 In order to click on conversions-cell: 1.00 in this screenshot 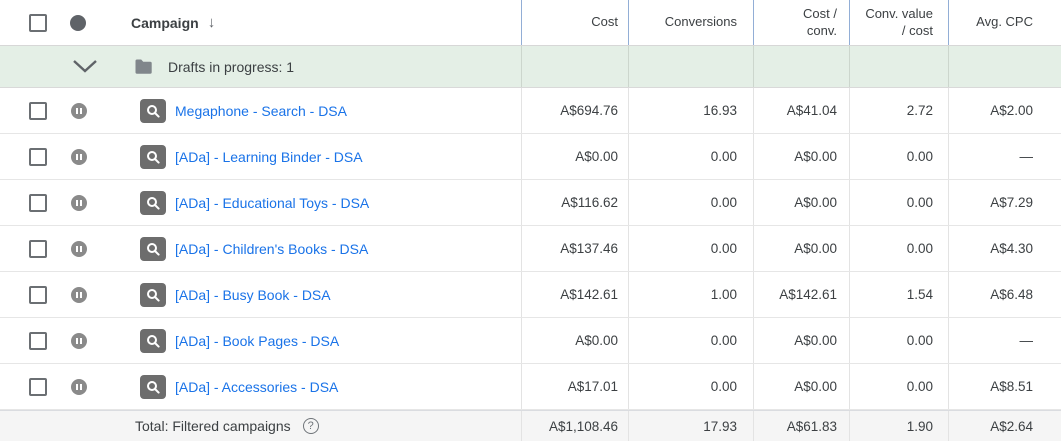, I will do `click(690, 294)`.